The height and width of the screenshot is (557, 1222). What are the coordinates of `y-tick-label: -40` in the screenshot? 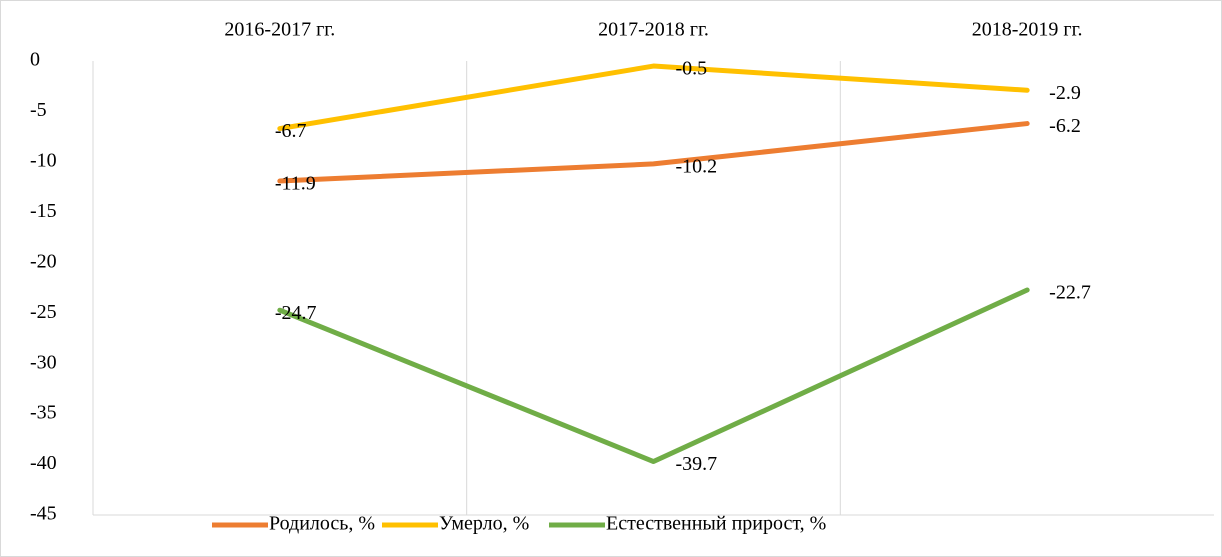 It's located at (43, 463).